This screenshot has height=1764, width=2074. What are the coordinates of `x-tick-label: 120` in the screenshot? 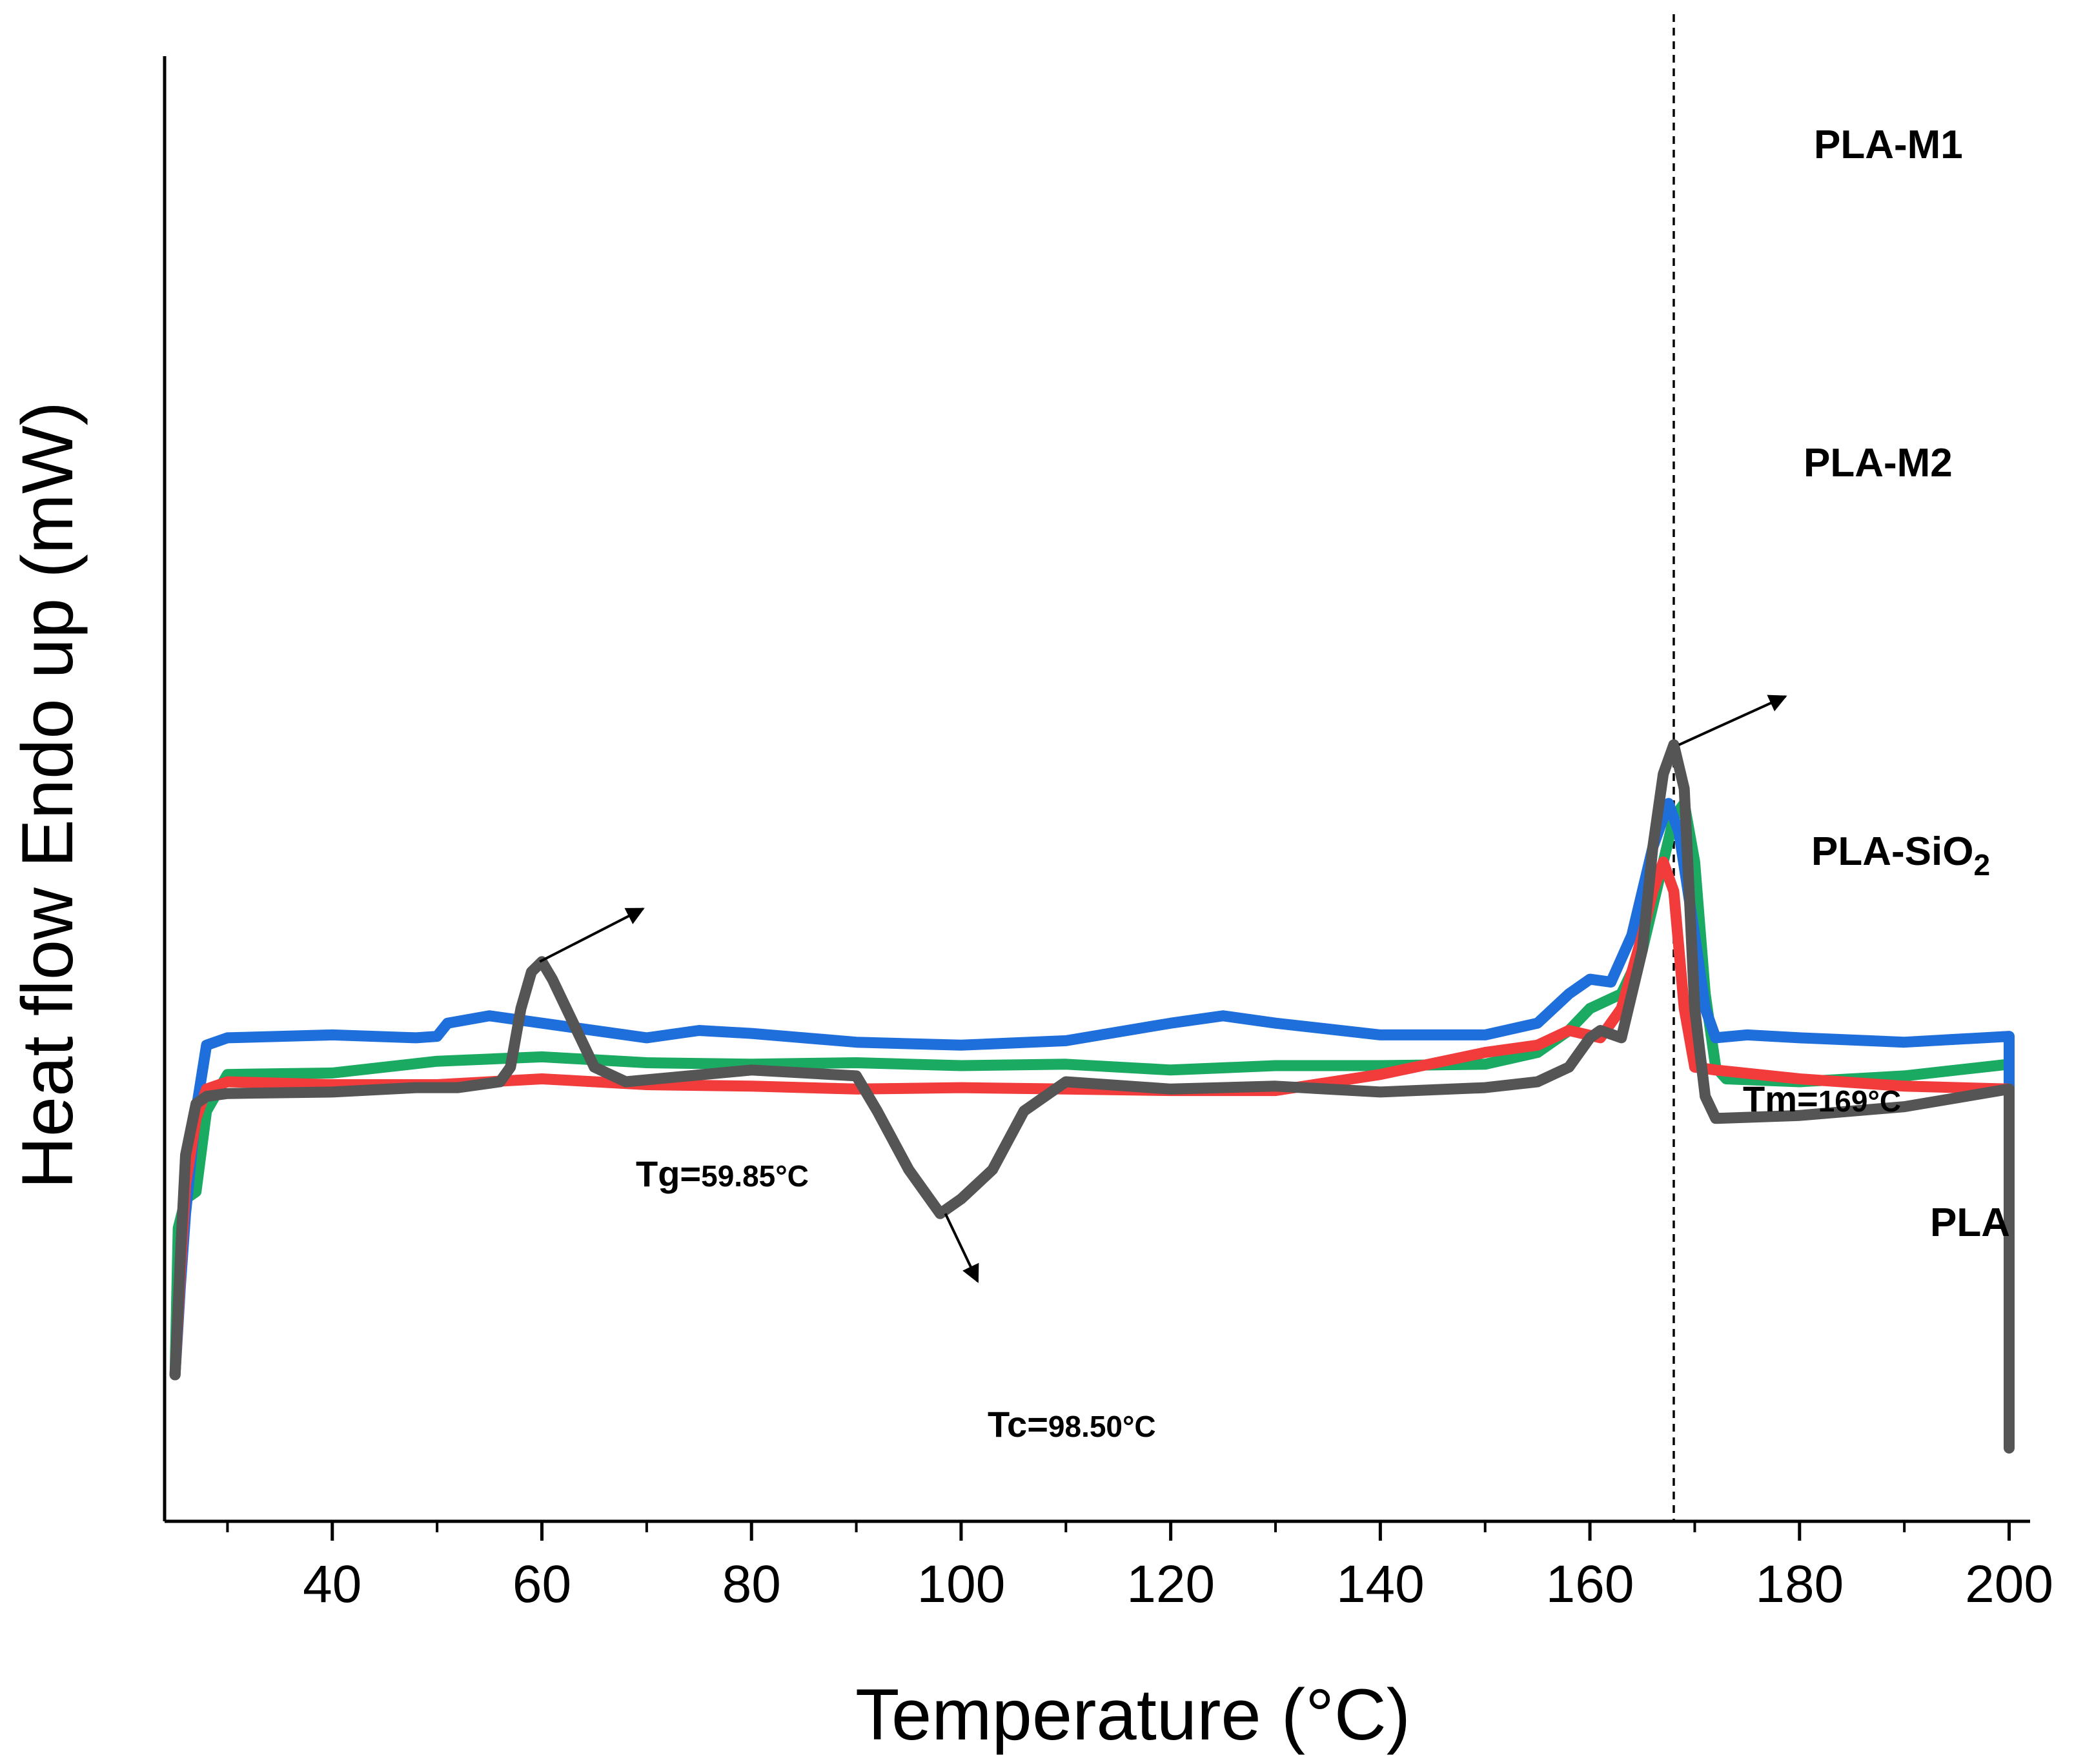 It's located at (1170, 1585).